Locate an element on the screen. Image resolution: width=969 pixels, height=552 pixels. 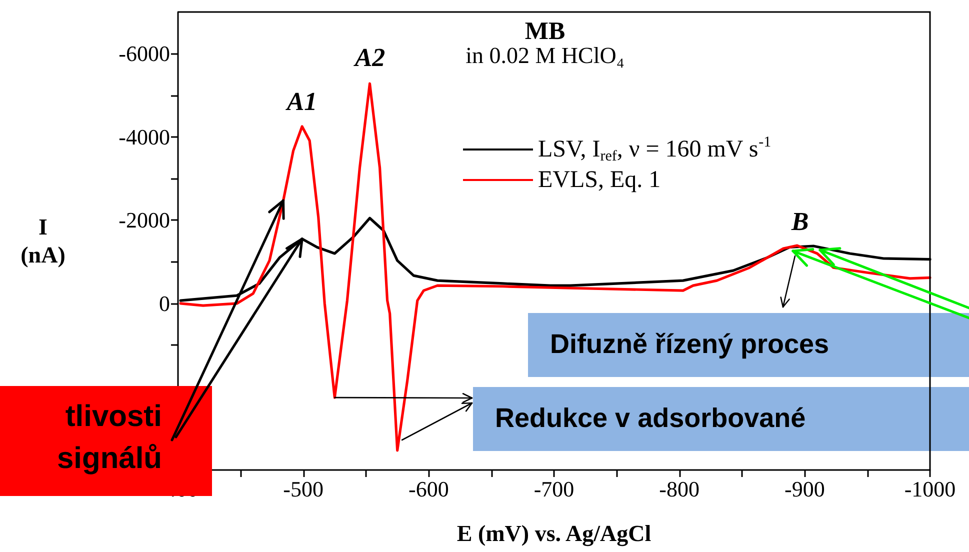
x-tick-label: -900 is located at coordinates (804, 489).